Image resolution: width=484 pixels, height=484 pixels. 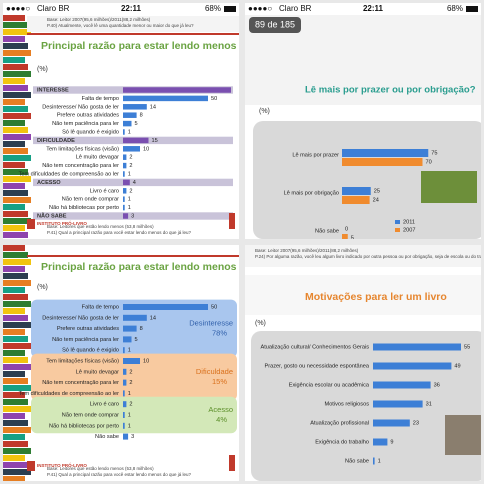 What do you see at coordinates (315, 155) in the screenshot?
I see `category-label: Lê mais por prazer` at bounding box center [315, 155].